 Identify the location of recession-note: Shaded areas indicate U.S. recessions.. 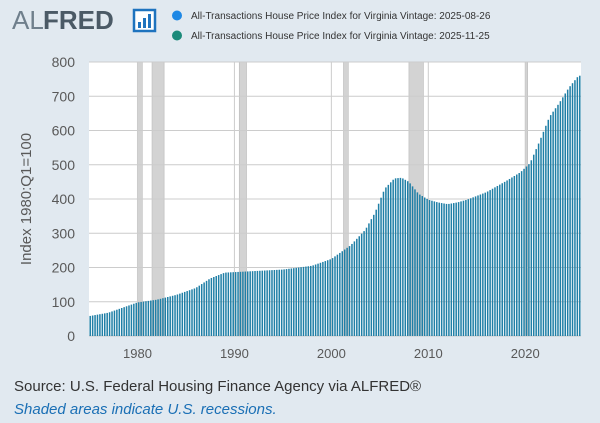
(145, 409).